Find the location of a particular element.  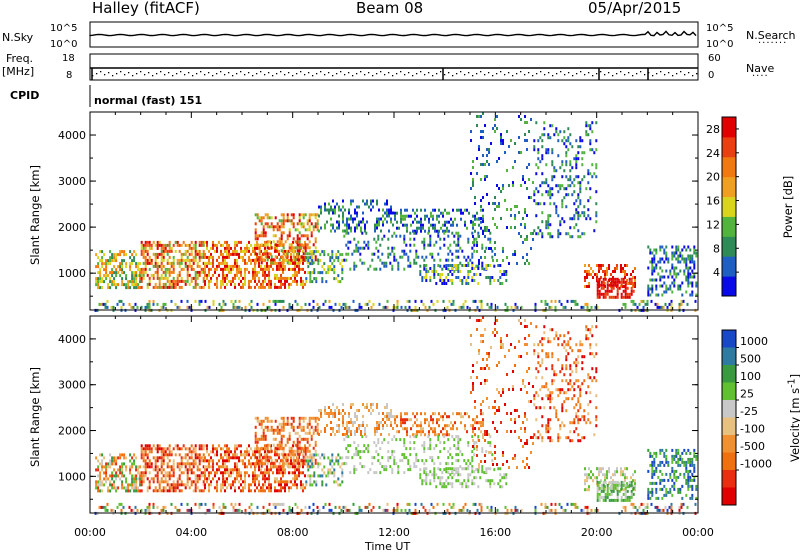

nsearch-tick-top: 10^5 is located at coordinates (720, 28).